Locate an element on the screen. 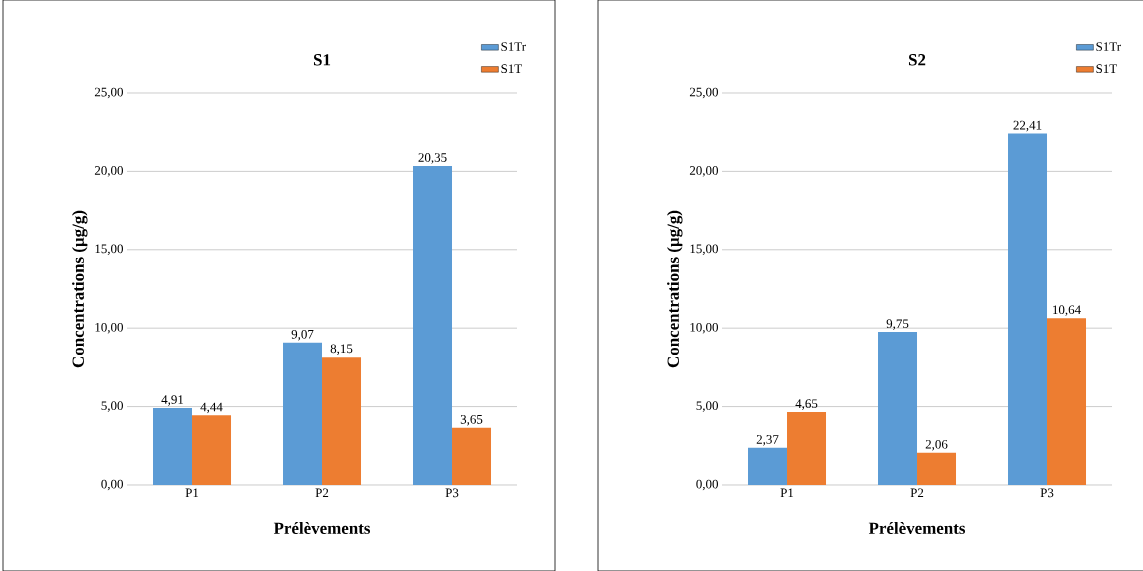 The width and height of the screenshot is (1143, 571). data-label: 4,91 is located at coordinates (172, 400).